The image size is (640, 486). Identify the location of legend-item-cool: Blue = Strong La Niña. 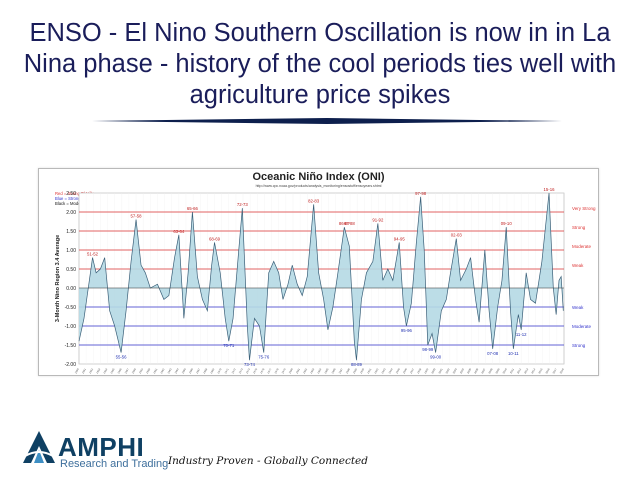
(76, 198).